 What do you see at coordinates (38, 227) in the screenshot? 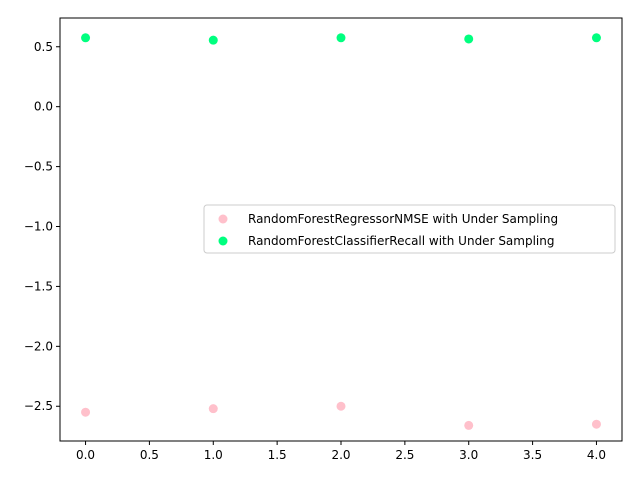
I see `y-tick-label: −1.0` at bounding box center [38, 227].